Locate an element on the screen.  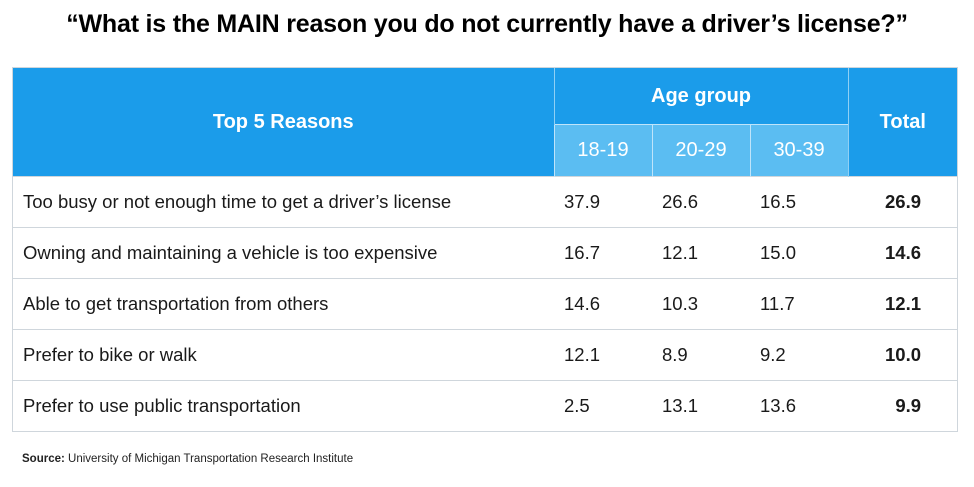
column-header-30-39: 30-39 is located at coordinates (799, 150).